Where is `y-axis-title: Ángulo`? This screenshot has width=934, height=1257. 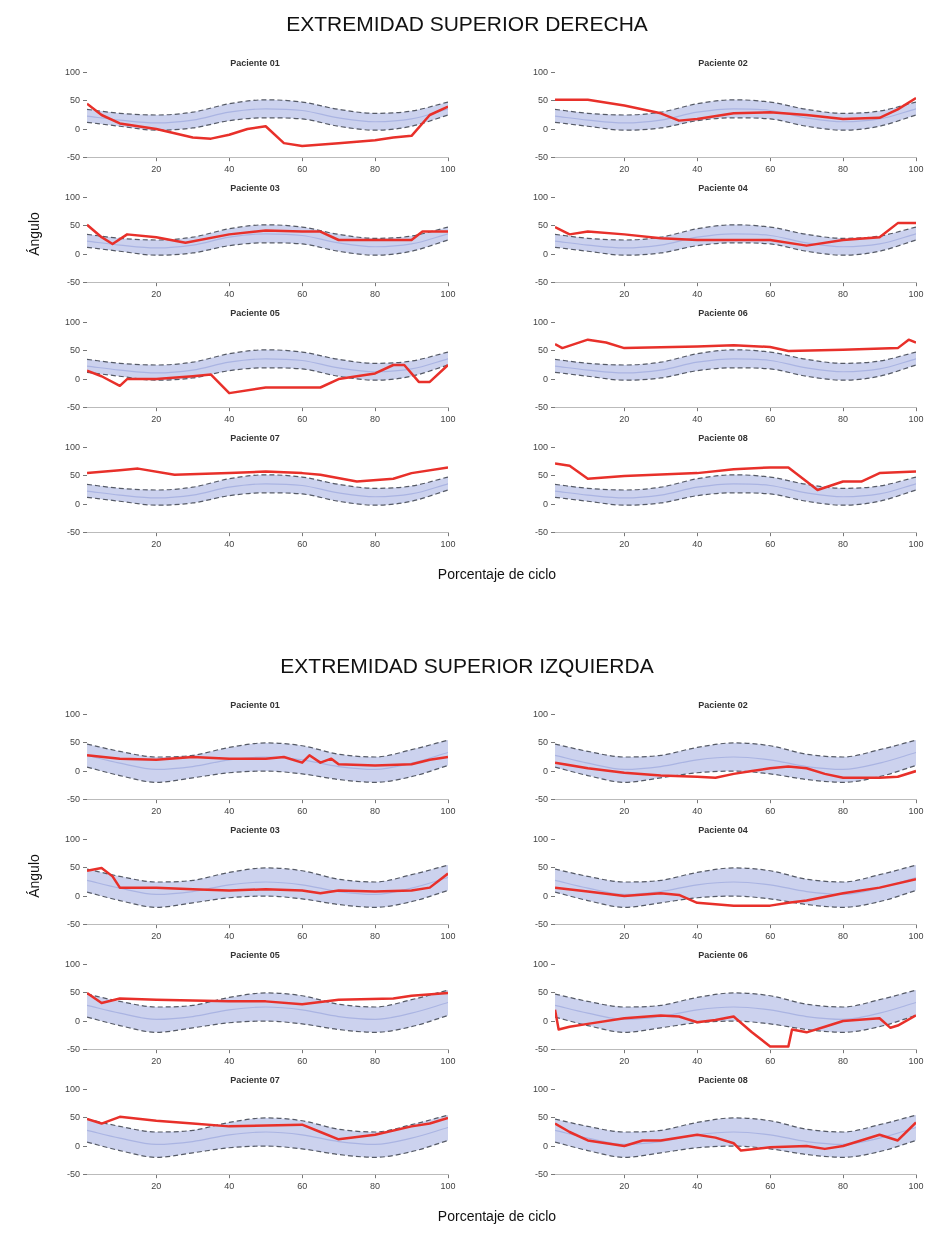
y-axis-title: Ángulo is located at coordinates (34, 234).